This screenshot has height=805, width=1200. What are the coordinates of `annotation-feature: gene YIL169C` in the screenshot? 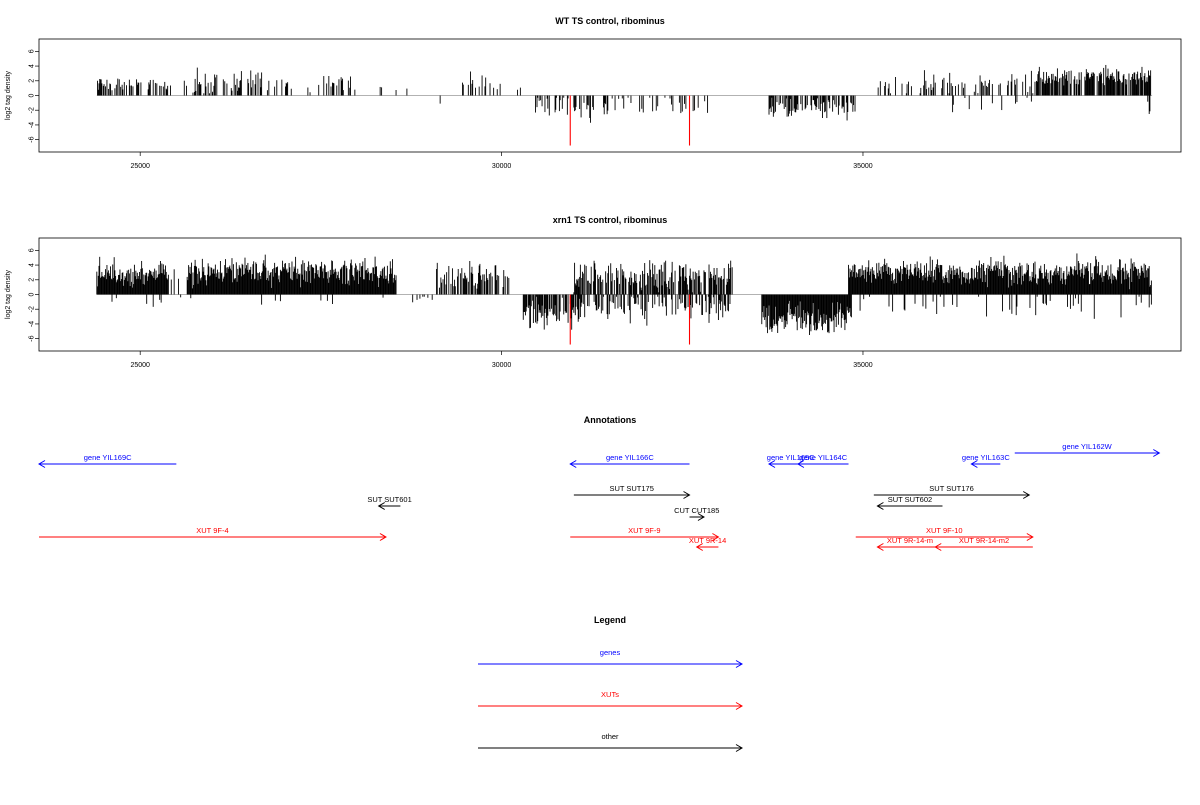 It's located at (107, 460).